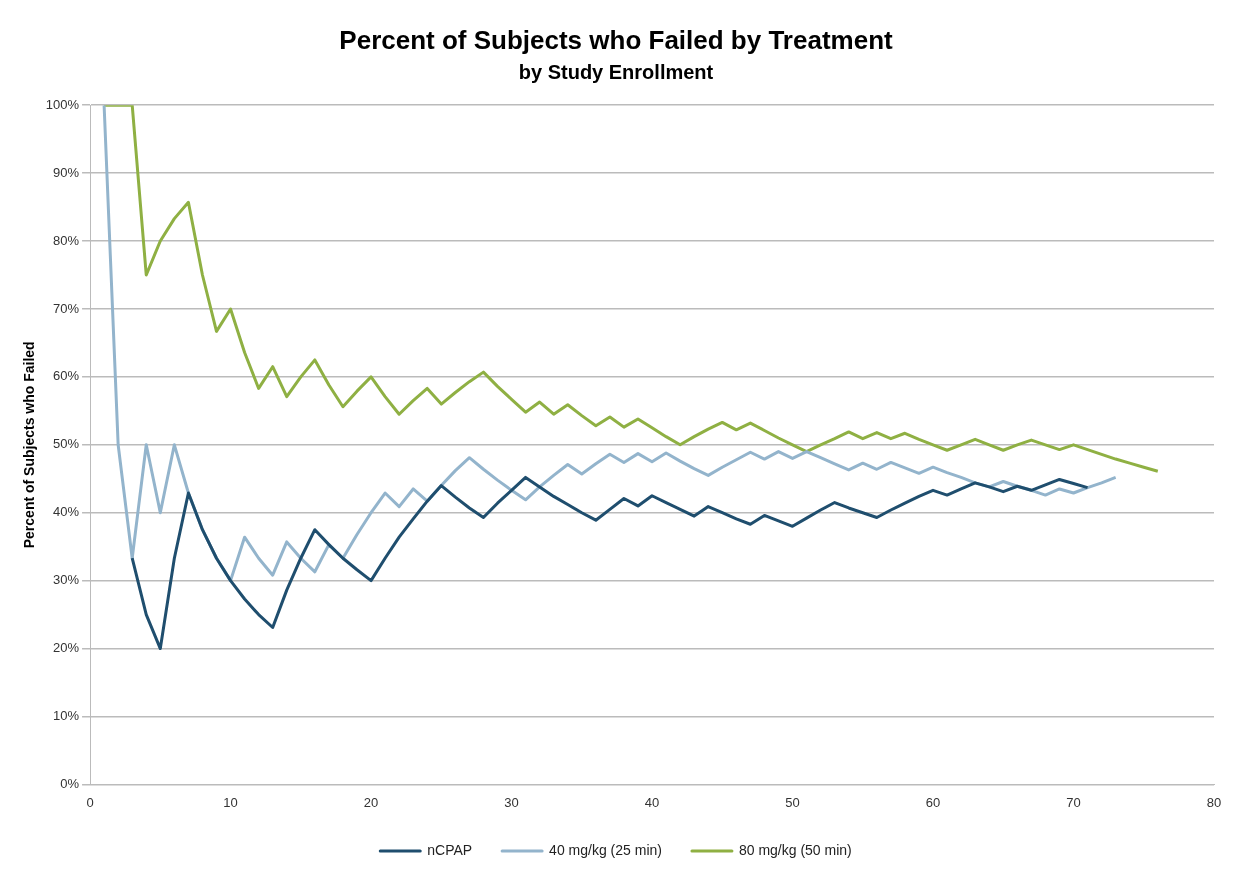 This screenshot has height=893, width=1256. I want to click on legend-label: nCPAP, so click(450, 849).